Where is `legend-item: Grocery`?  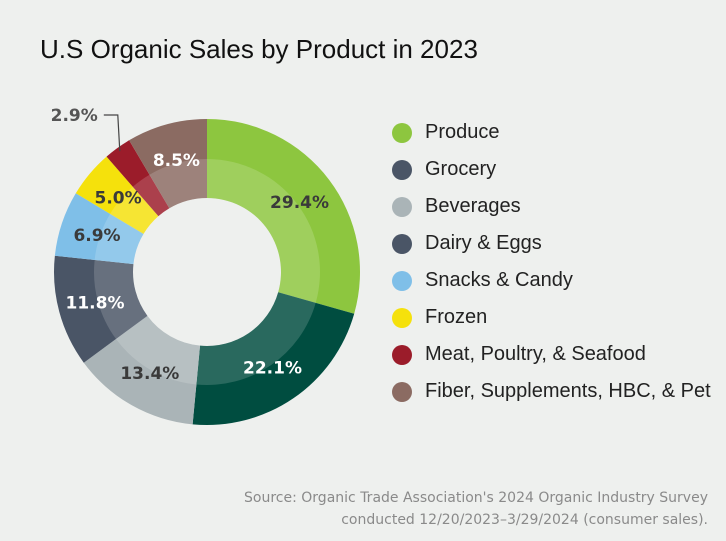
legend-item: Grocery is located at coordinates (553, 169).